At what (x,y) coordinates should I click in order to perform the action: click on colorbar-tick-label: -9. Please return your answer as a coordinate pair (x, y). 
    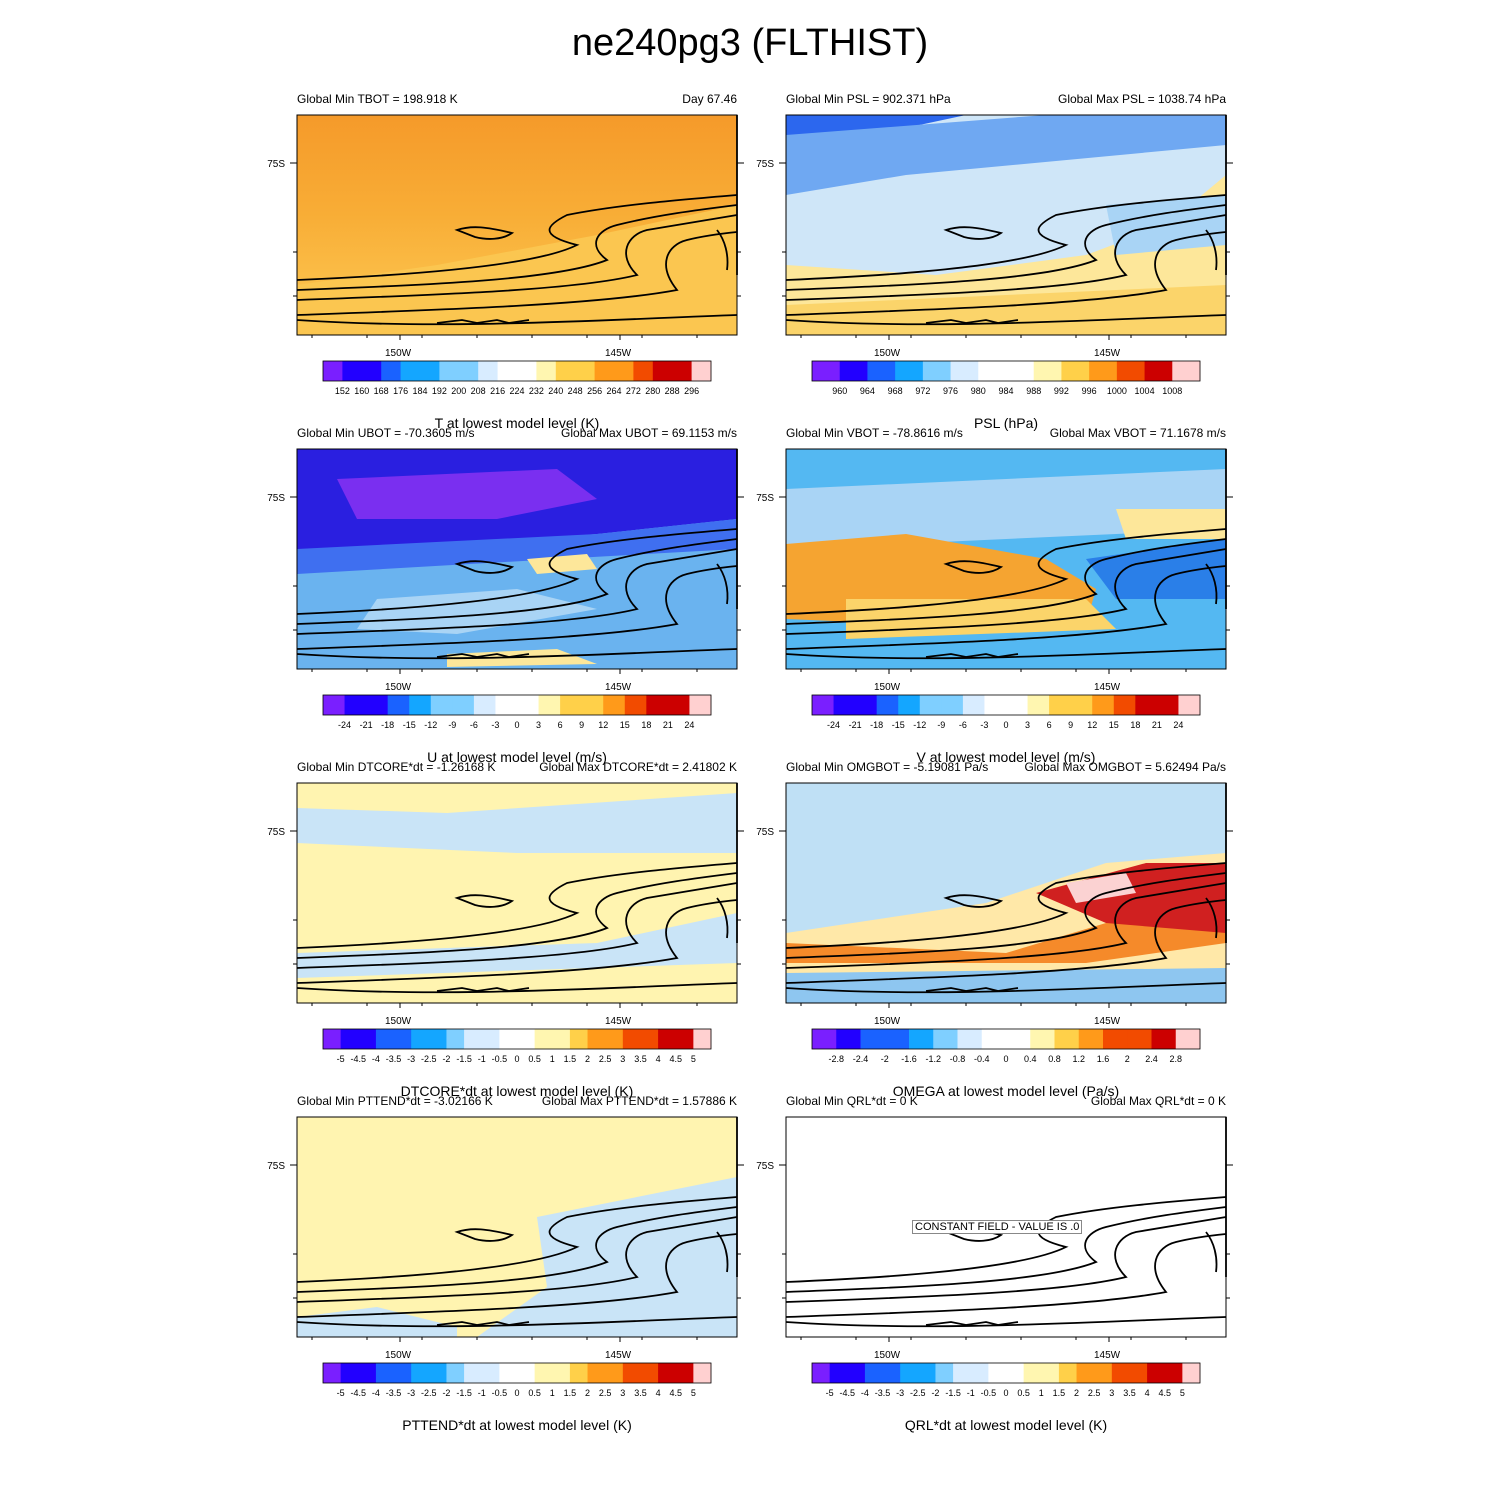
    Looking at the image, I should click on (941, 725).